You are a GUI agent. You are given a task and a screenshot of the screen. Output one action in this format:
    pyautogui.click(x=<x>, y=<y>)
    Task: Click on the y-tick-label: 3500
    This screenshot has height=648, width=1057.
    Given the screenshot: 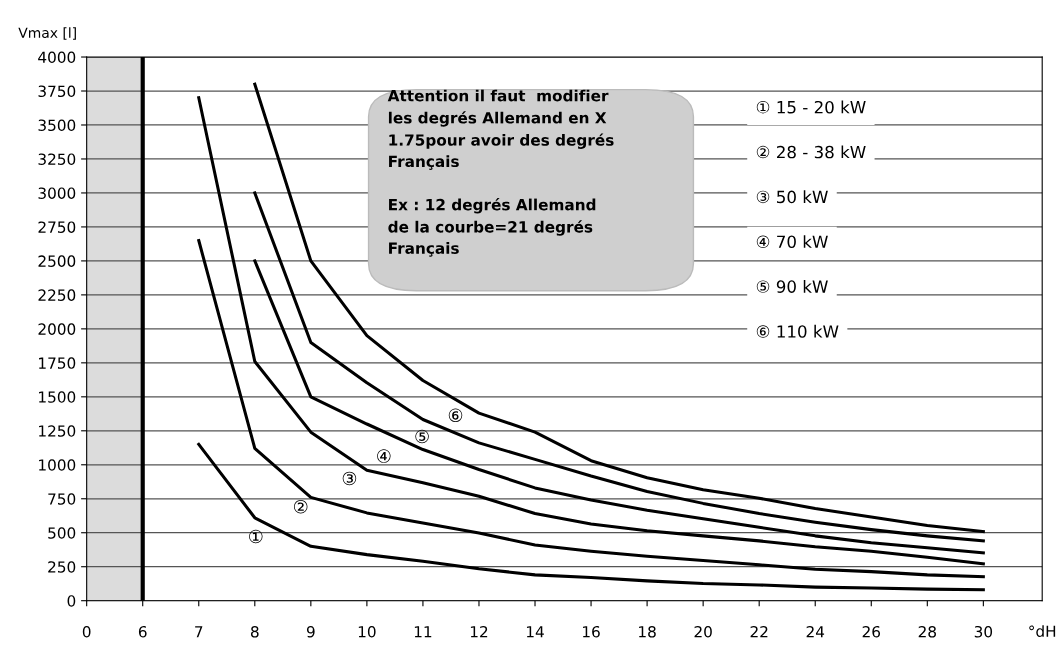 What is the action you would take?
    pyautogui.click(x=57, y=125)
    